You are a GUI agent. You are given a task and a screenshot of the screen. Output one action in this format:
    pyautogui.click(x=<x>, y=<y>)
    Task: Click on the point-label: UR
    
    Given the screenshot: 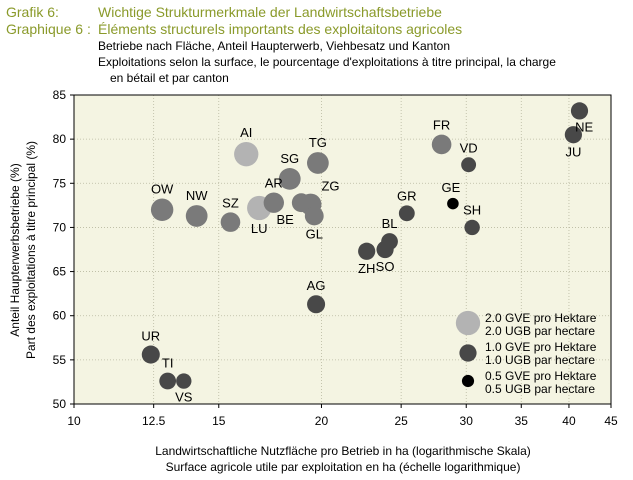 What is the action you would take?
    pyautogui.click(x=150, y=336)
    